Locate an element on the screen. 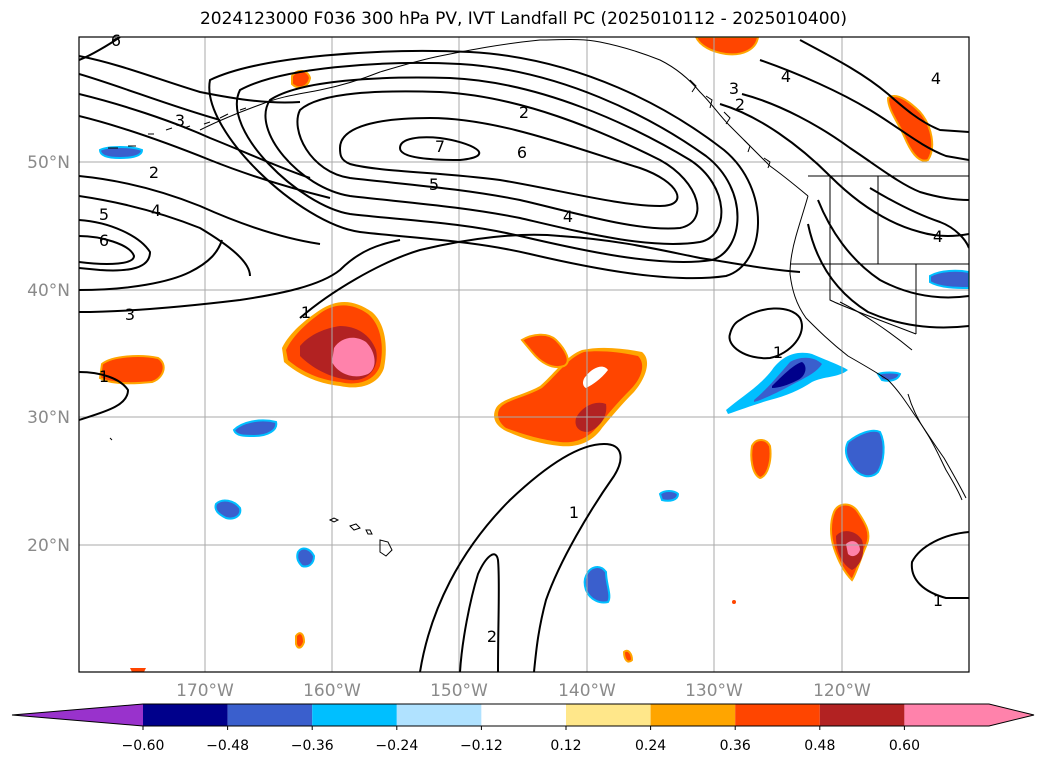 This screenshot has width=1047, height=765. longitude-label: 120°W is located at coordinates (842, 691).